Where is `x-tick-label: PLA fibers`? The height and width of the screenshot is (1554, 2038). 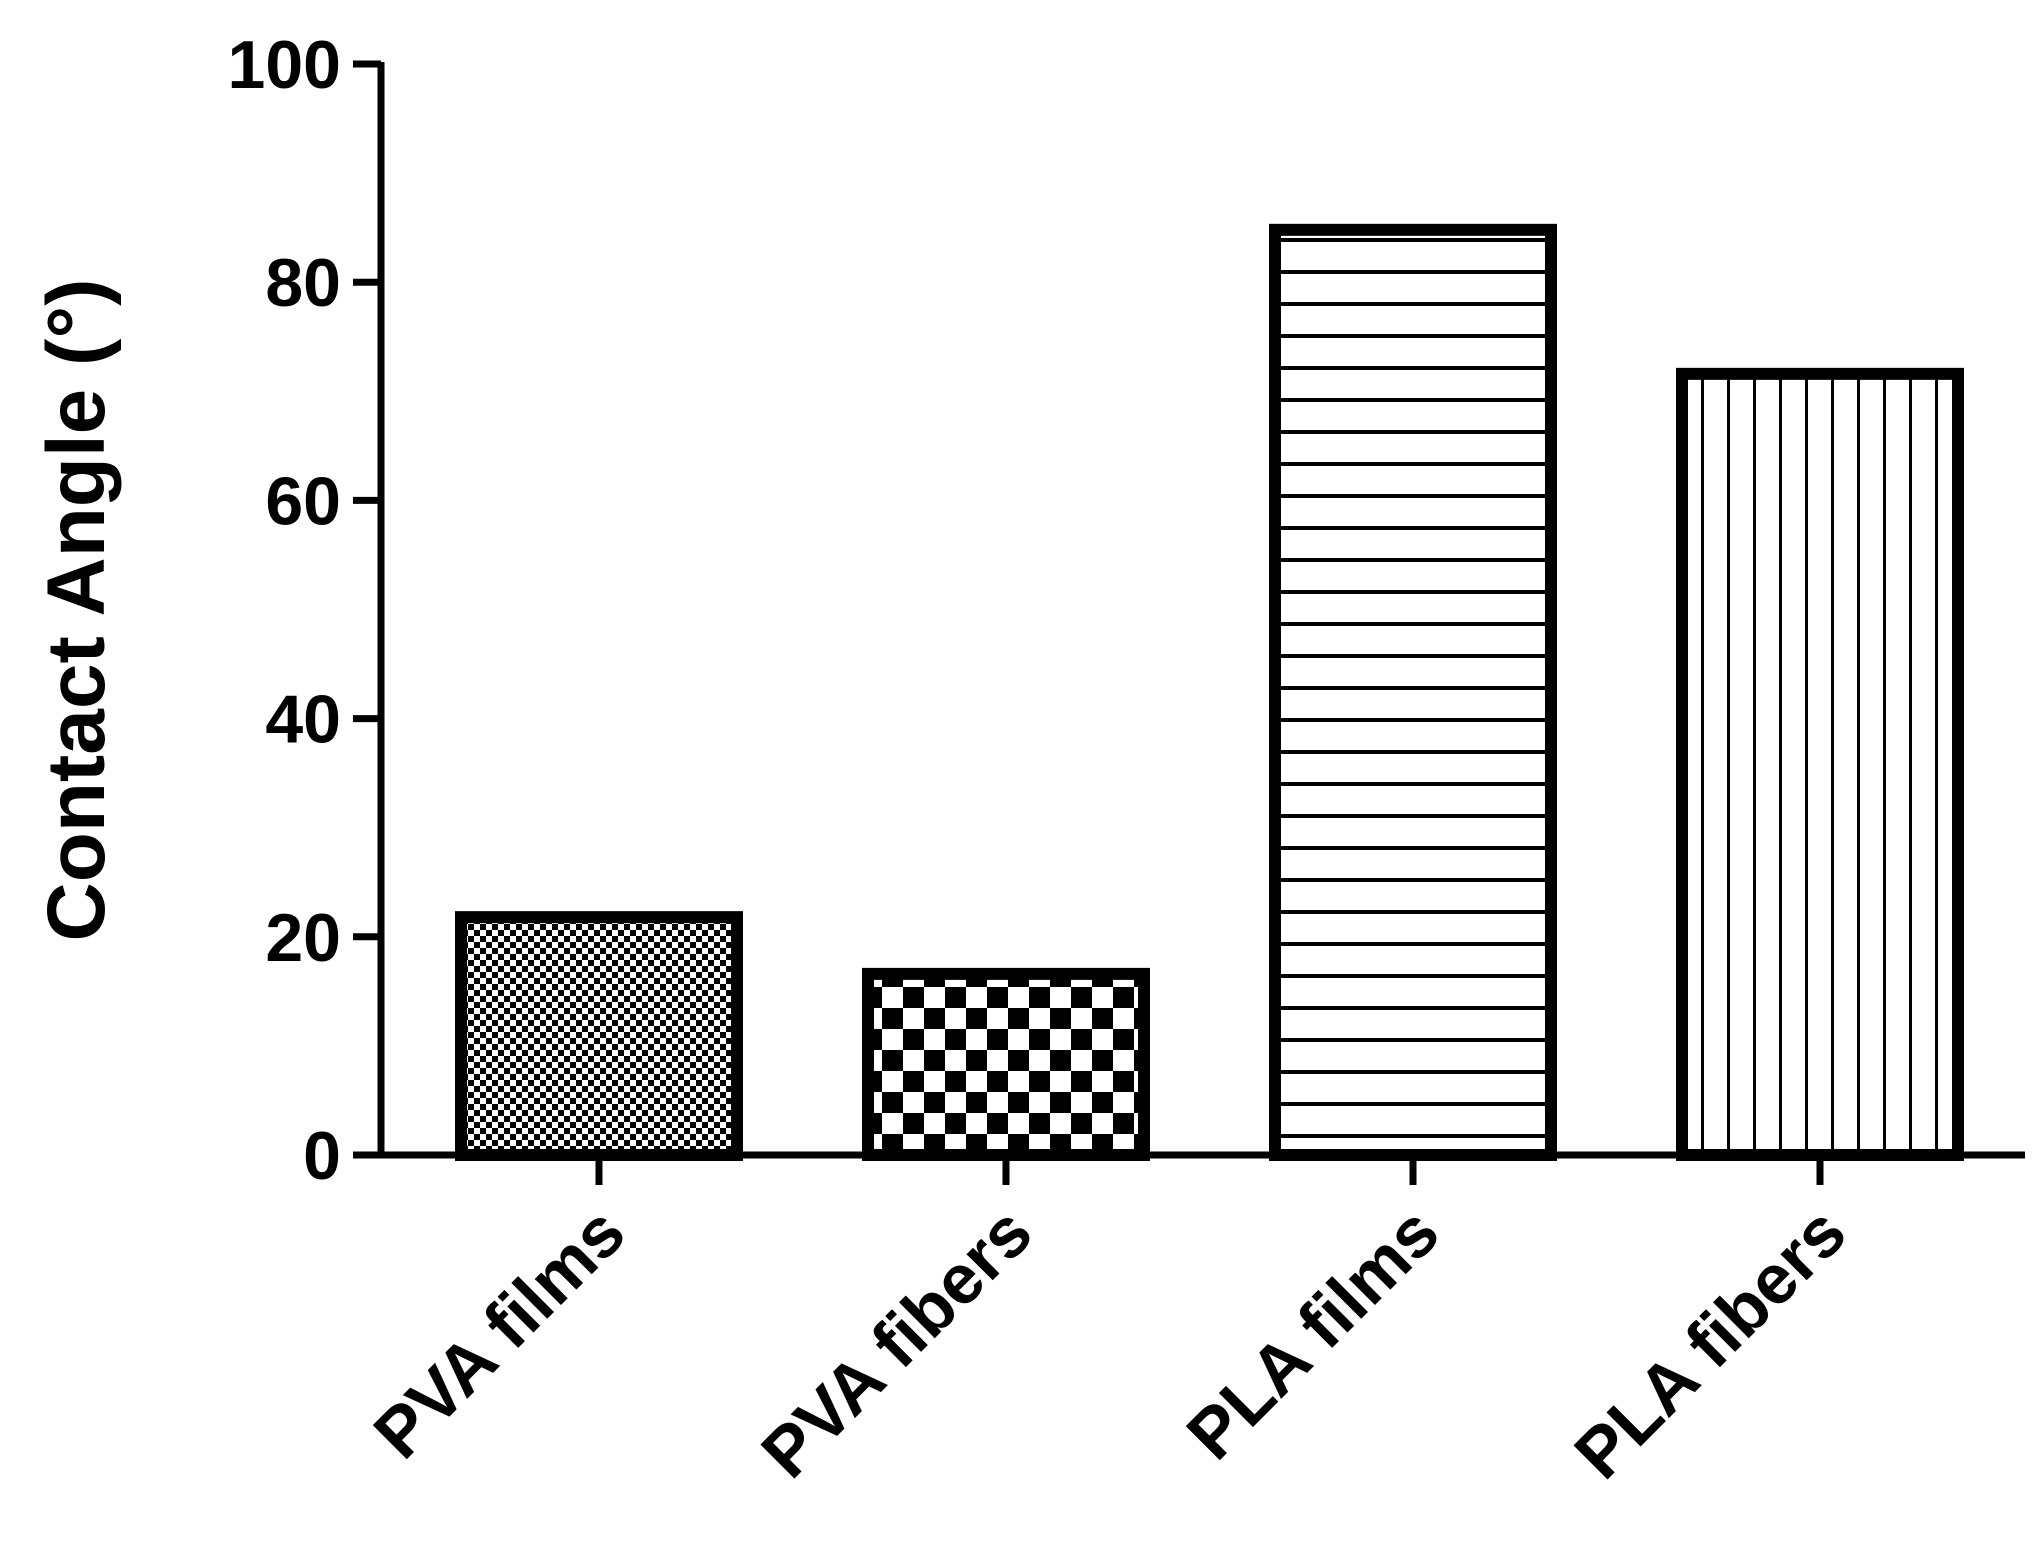 x-tick-label: PLA fibers is located at coordinates (1710, 1342).